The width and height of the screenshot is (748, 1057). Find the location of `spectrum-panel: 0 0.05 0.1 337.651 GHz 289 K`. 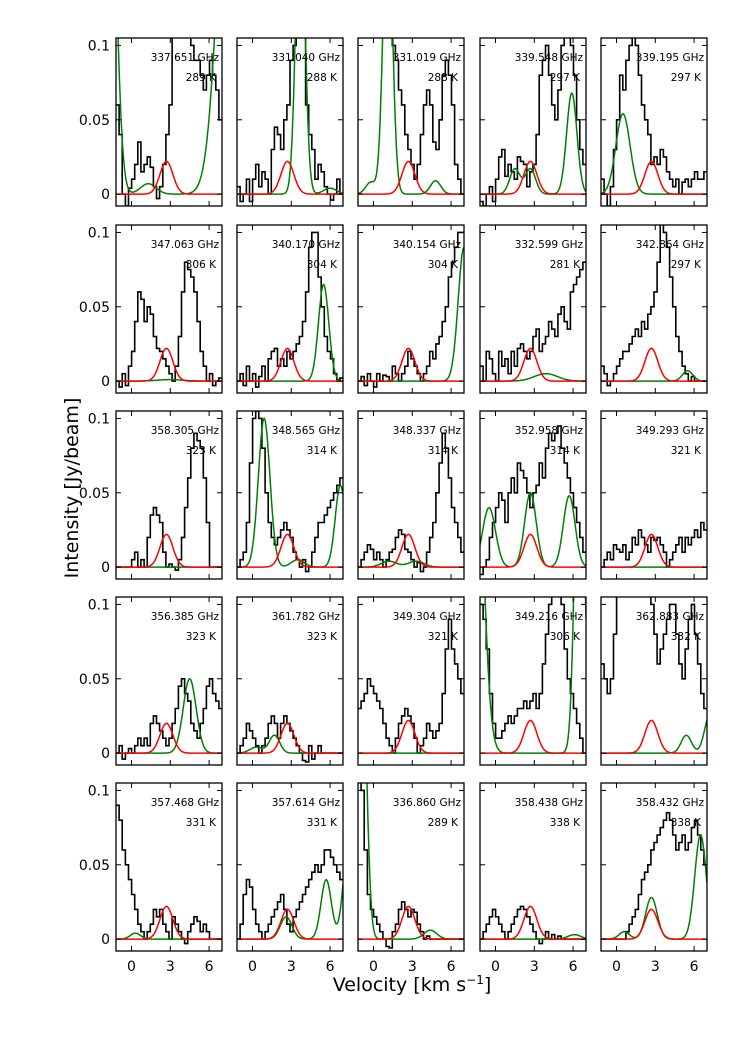

spectrum-panel: 0 0.05 0.1 337.651 GHz 289 K is located at coordinates (151, 122).